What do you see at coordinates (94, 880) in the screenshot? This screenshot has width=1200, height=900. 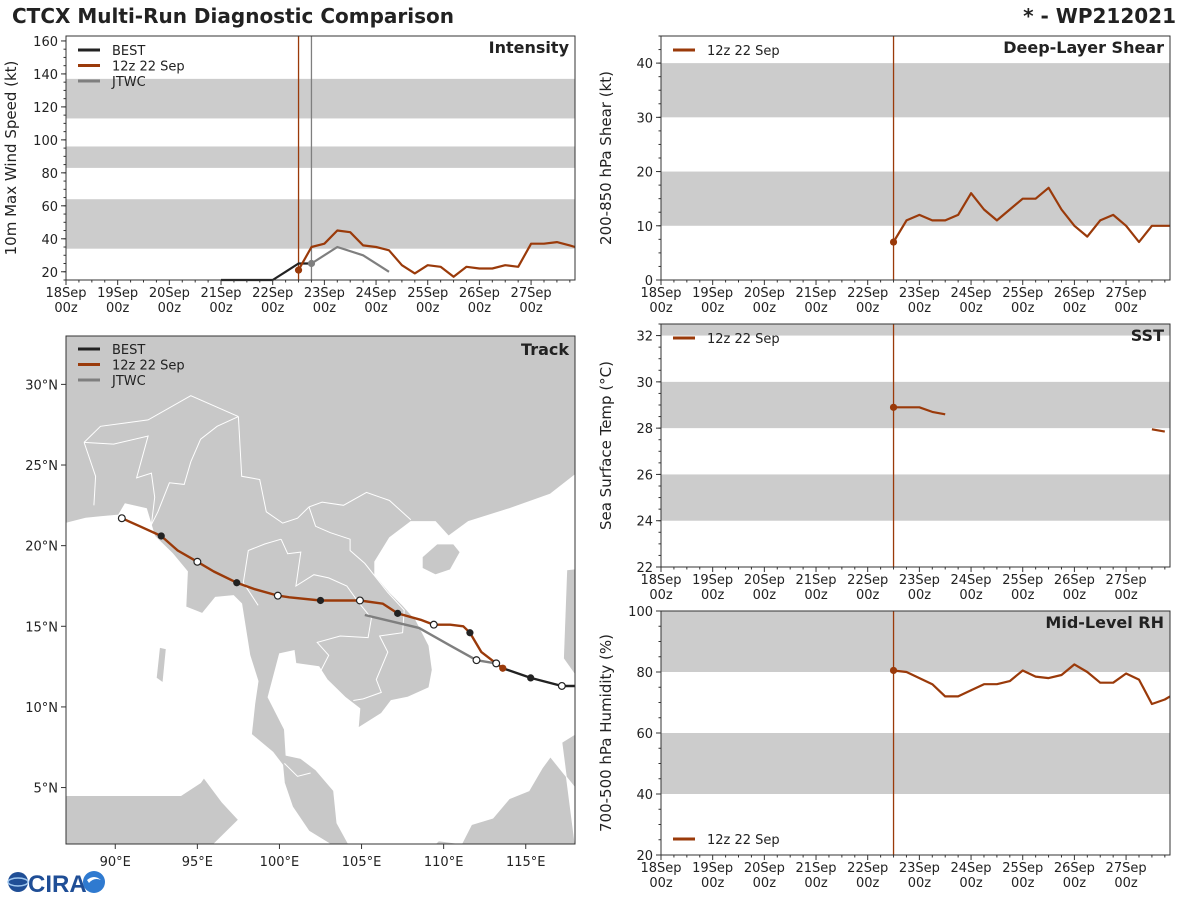 I see `logo-swirl-icon` at bounding box center [94, 880].